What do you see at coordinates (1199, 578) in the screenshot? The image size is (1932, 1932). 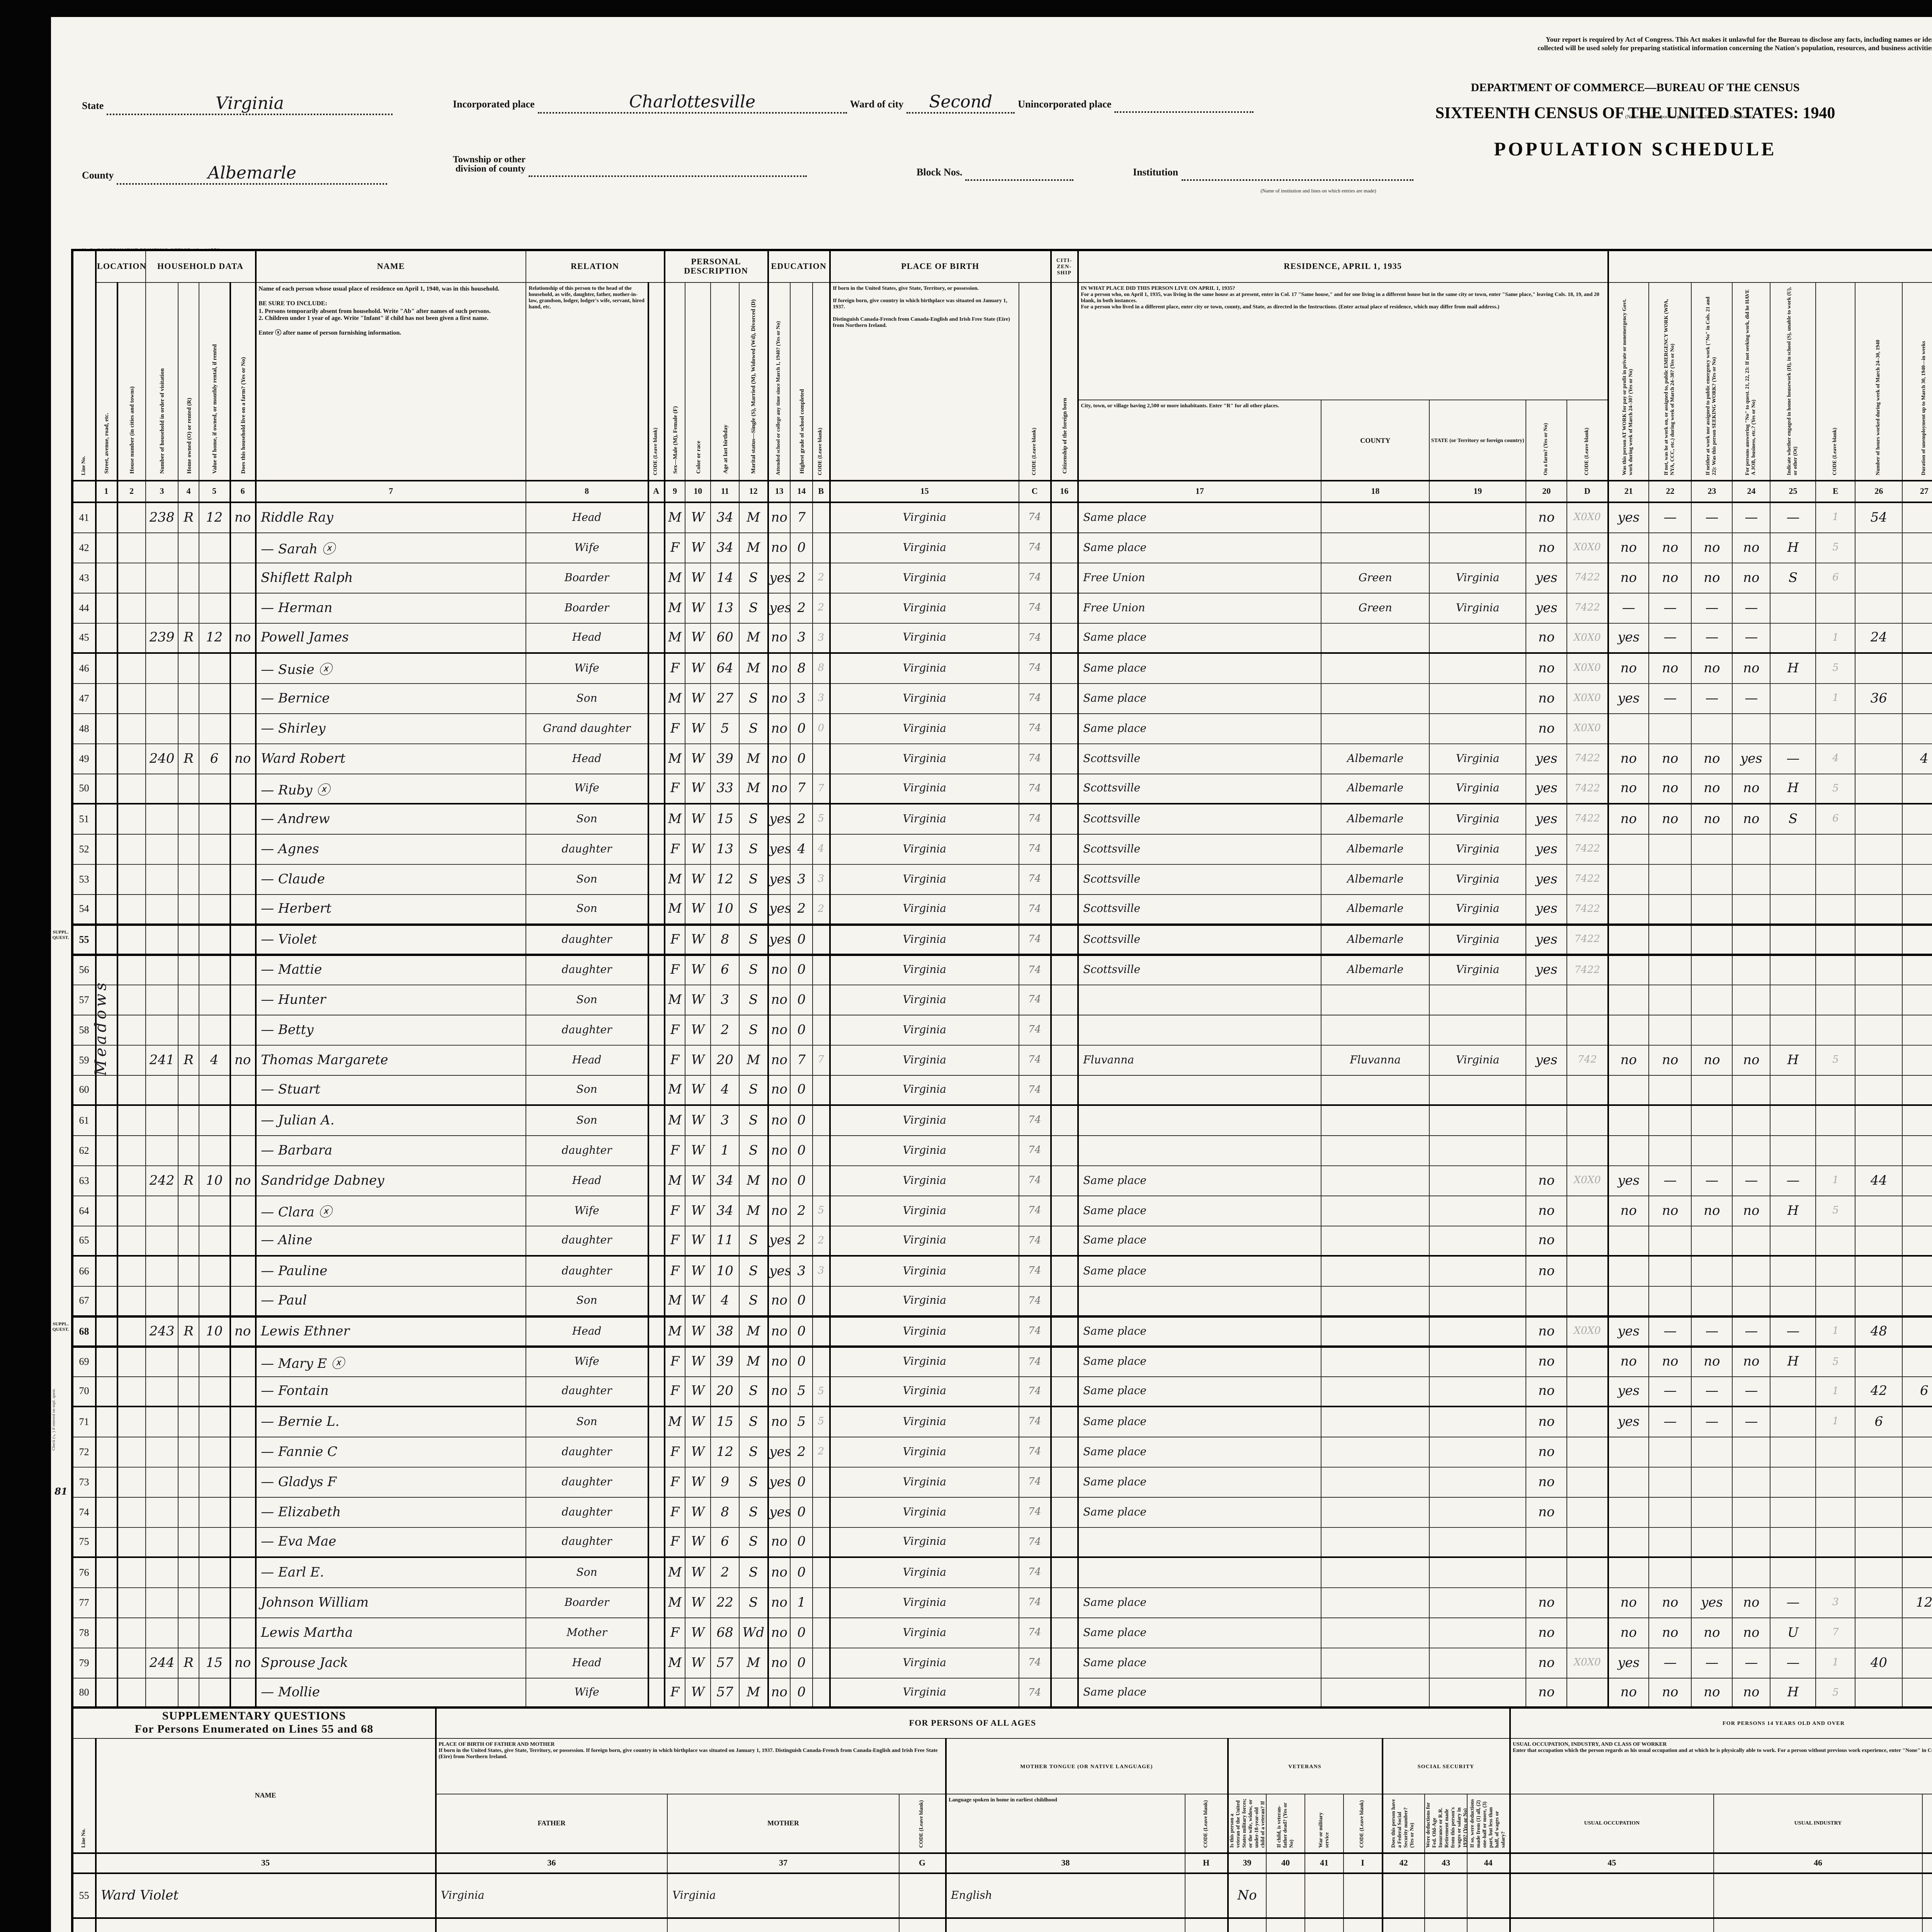 I see `cell-rcity: Free Union` at bounding box center [1199, 578].